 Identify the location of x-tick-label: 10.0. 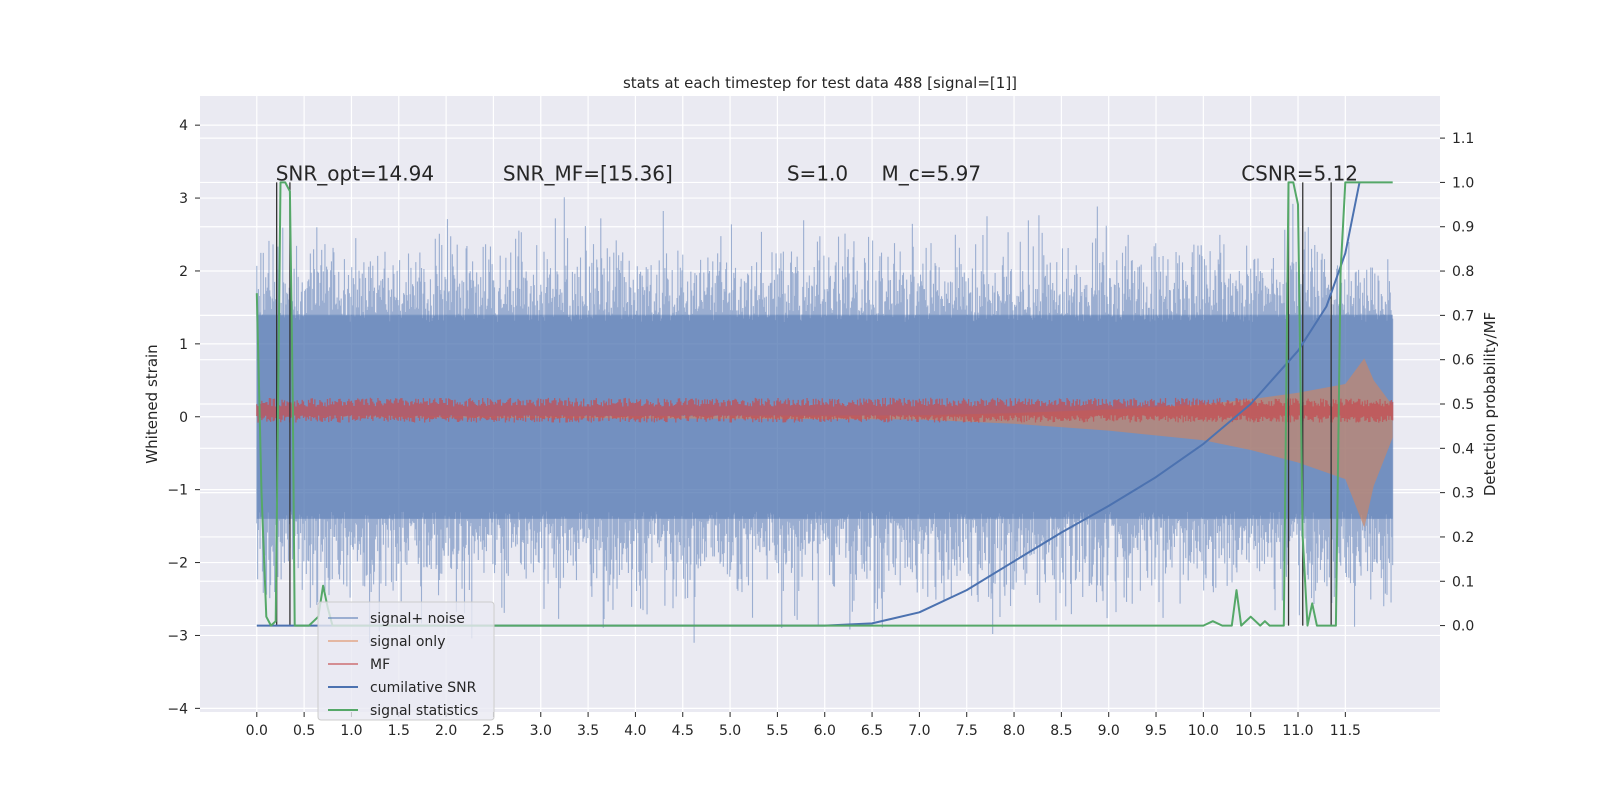
(1203, 731).